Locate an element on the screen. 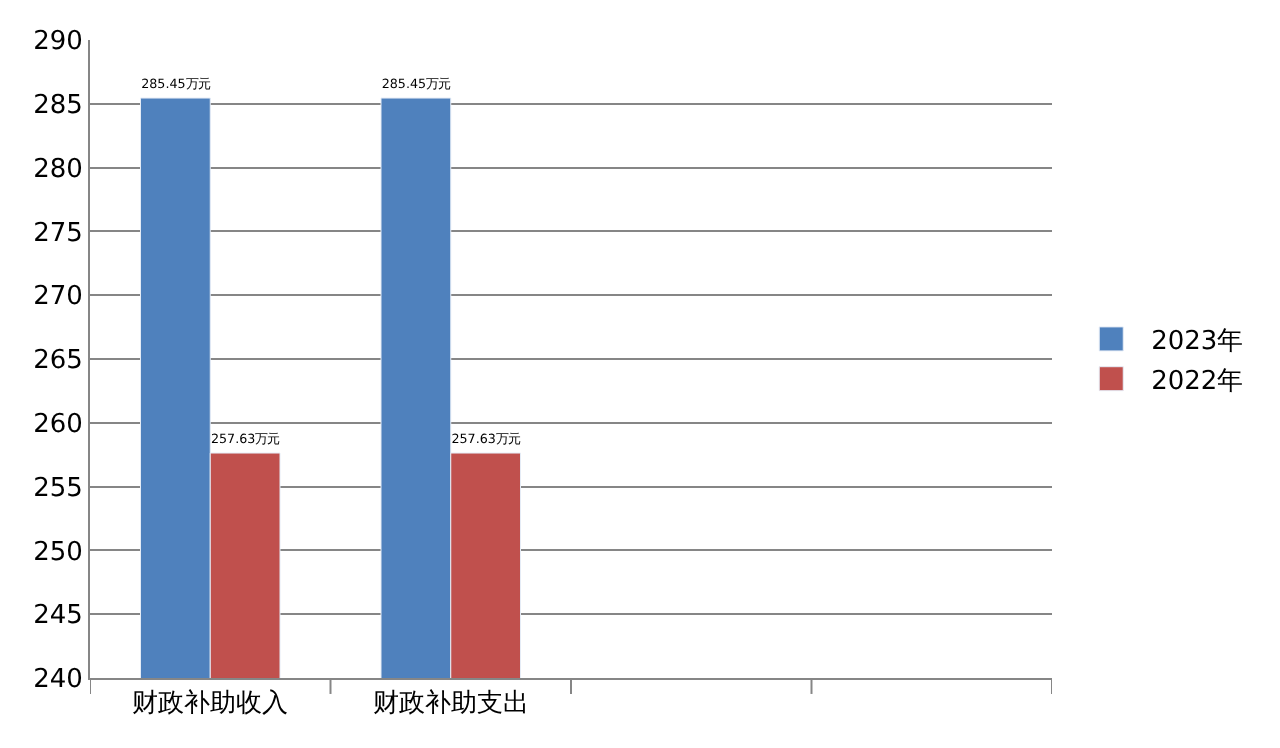 Image resolution: width=1280 pixels, height=748 pixels. x-tick-label: 财政补助支出 is located at coordinates (450, 704).